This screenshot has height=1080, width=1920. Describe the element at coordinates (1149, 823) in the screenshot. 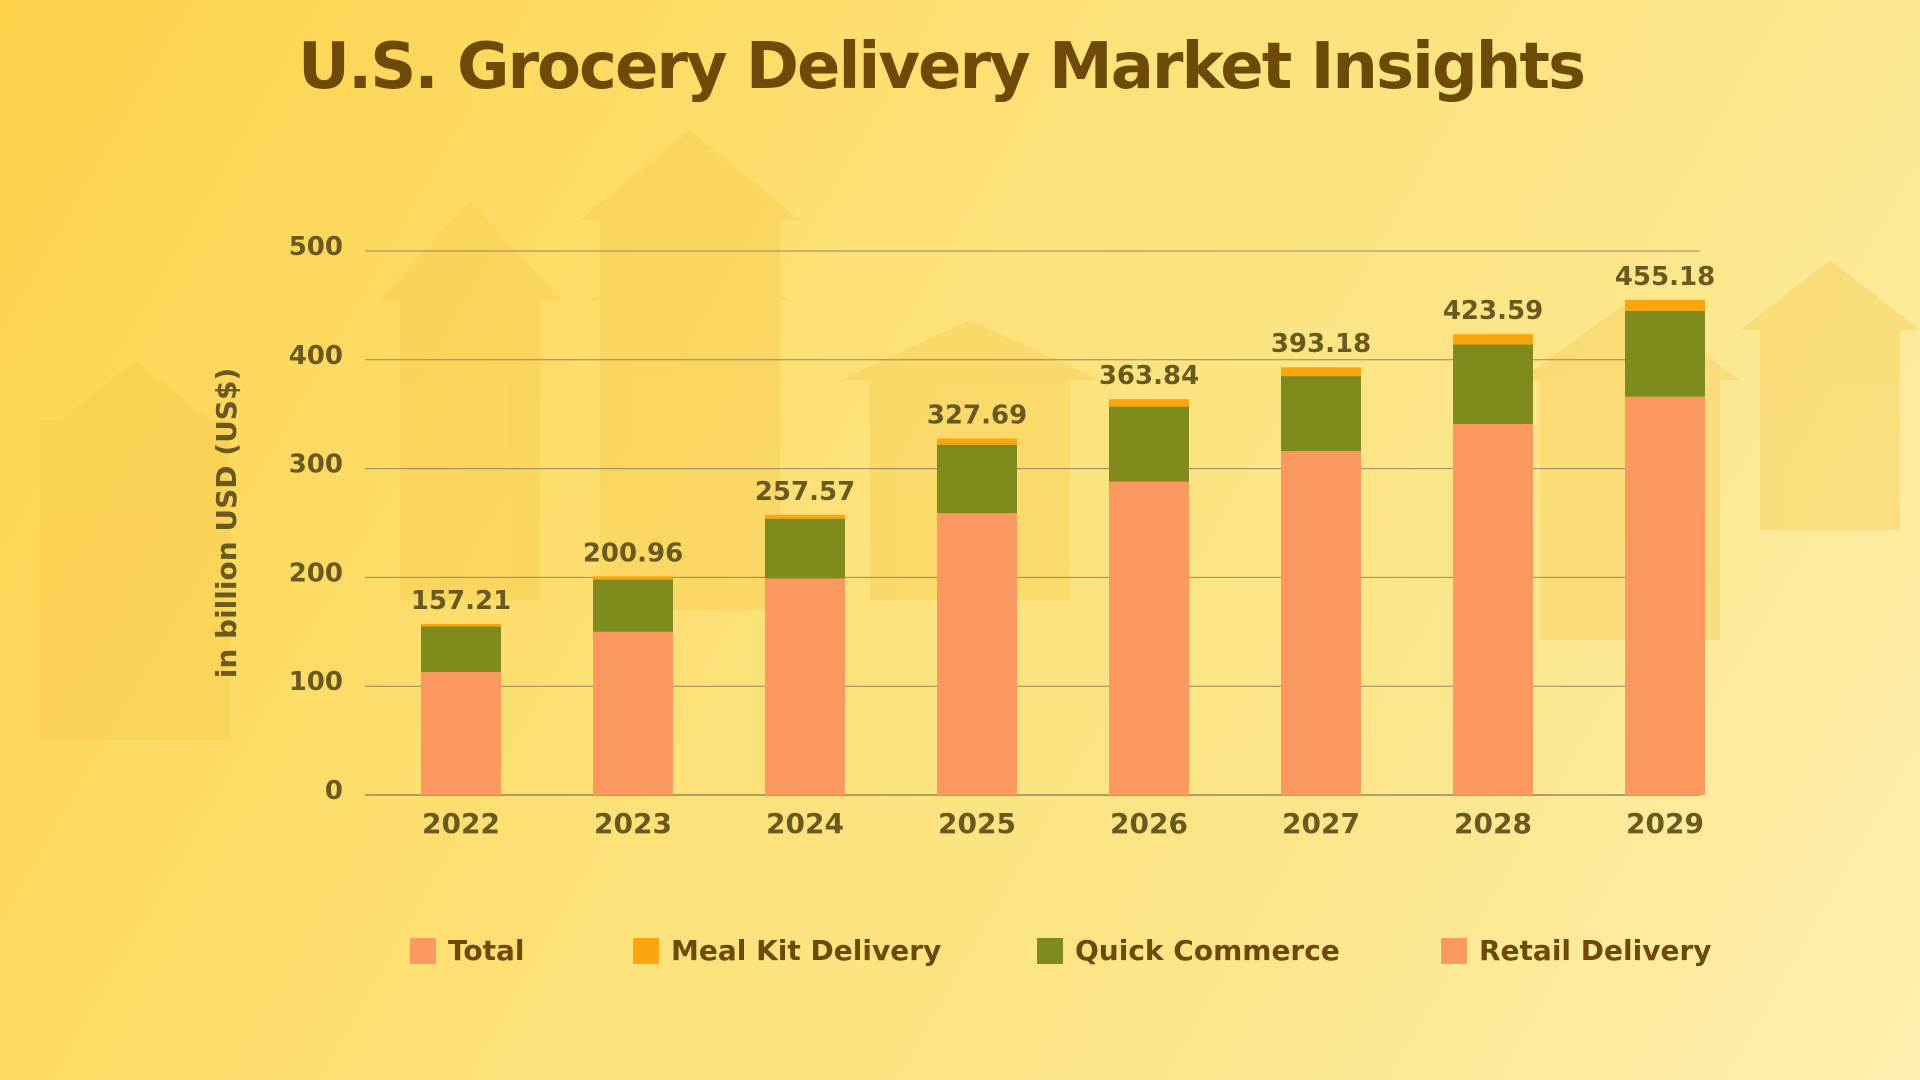

I see `x-tick-label: 2026` at that location.